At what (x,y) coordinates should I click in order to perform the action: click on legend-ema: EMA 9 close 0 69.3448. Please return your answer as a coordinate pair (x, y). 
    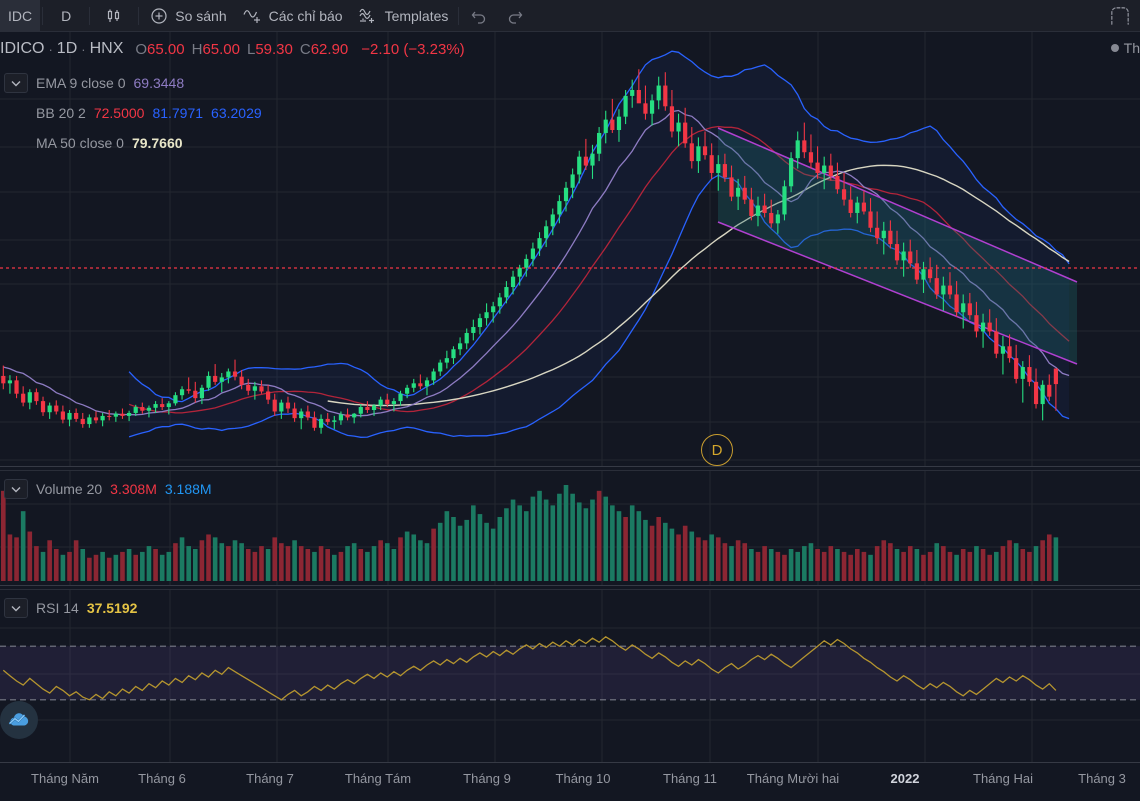
    Looking at the image, I should click on (98, 83).